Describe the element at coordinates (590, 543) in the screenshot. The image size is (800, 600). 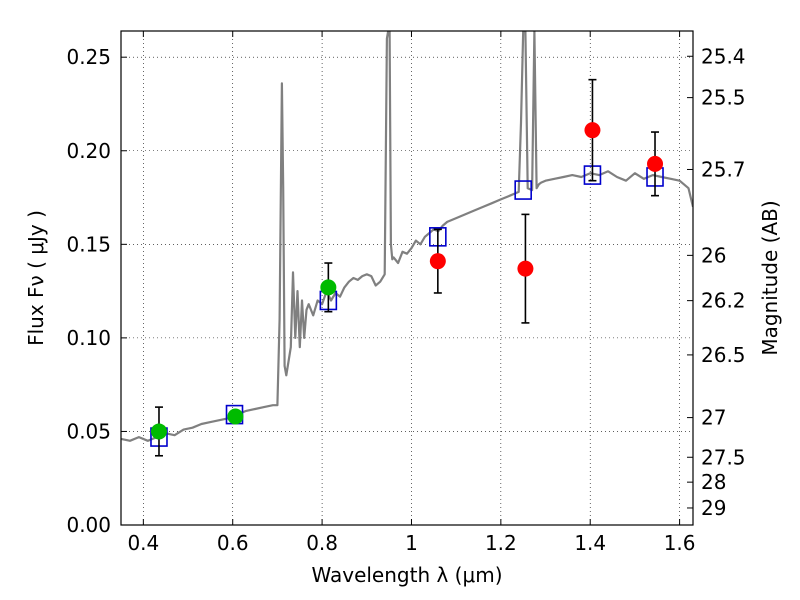
I see `x-tick-label: 1.4` at that location.